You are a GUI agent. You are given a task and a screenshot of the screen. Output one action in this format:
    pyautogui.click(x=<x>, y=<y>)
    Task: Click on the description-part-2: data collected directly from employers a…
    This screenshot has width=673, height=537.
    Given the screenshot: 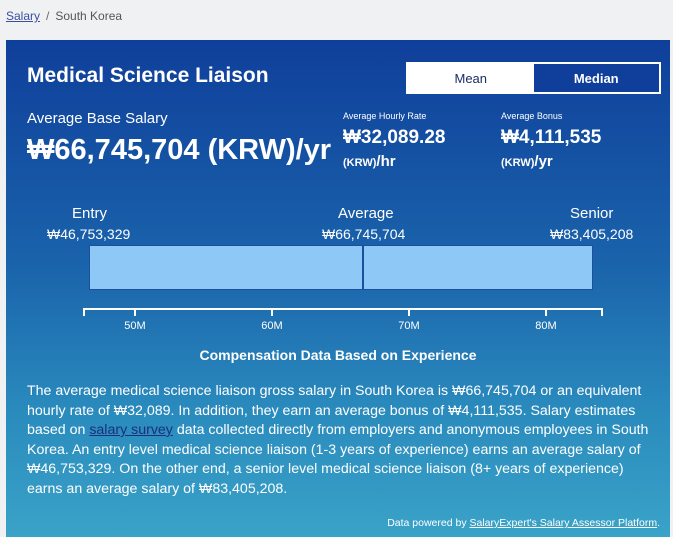 What is the action you would take?
    pyautogui.click(x=338, y=459)
    